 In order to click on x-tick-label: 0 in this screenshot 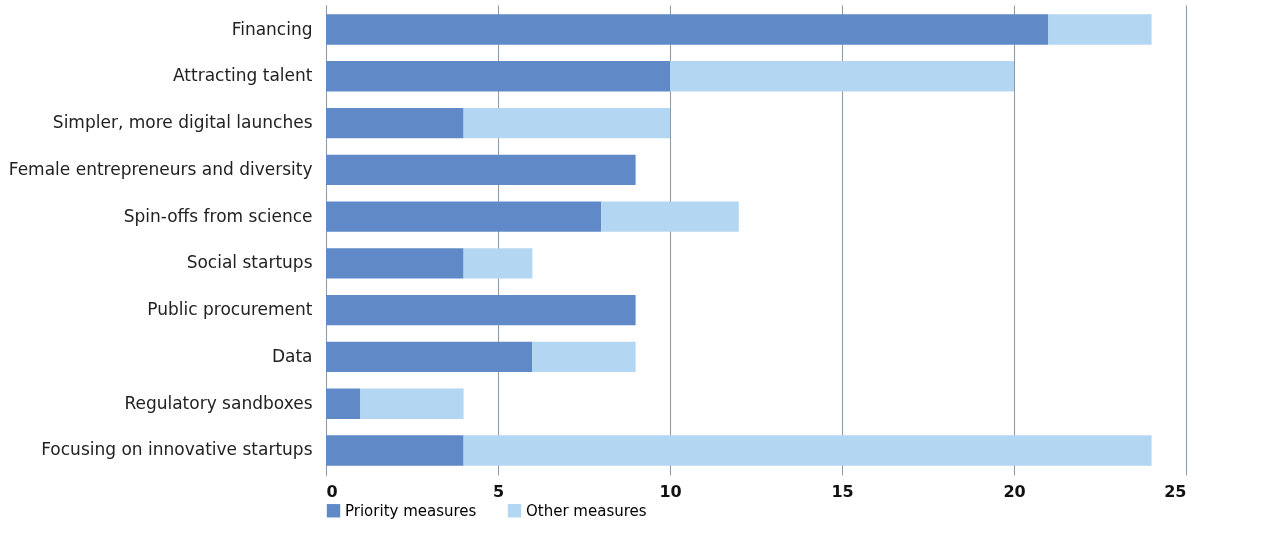, I will do `click(332, 491)`.